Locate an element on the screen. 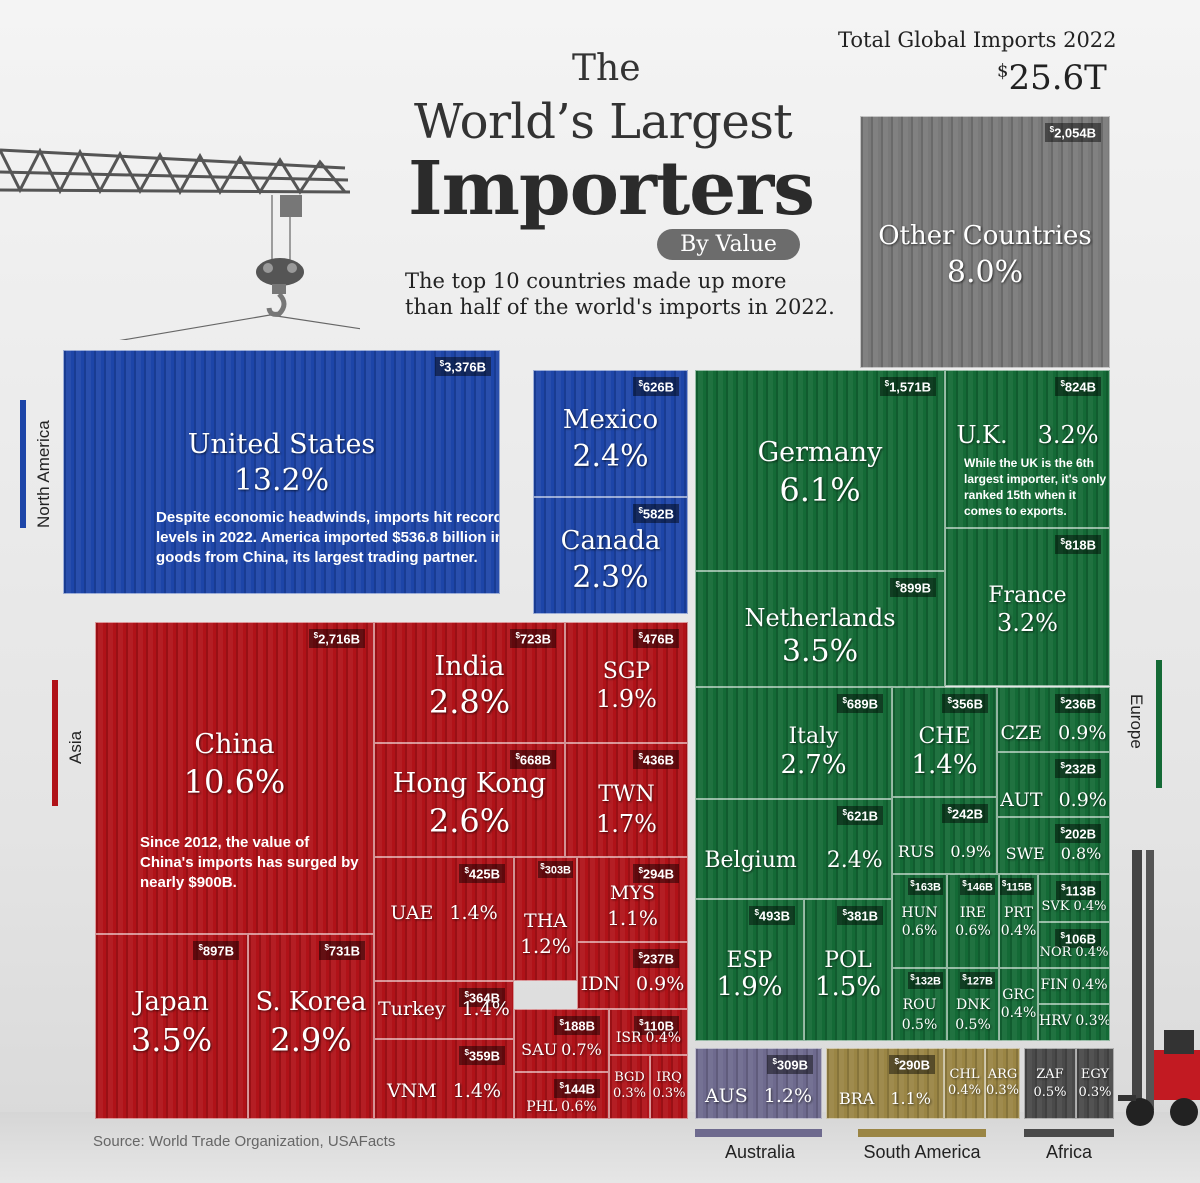  tile-value-label: $824B is located at coordinates (1078, 387).